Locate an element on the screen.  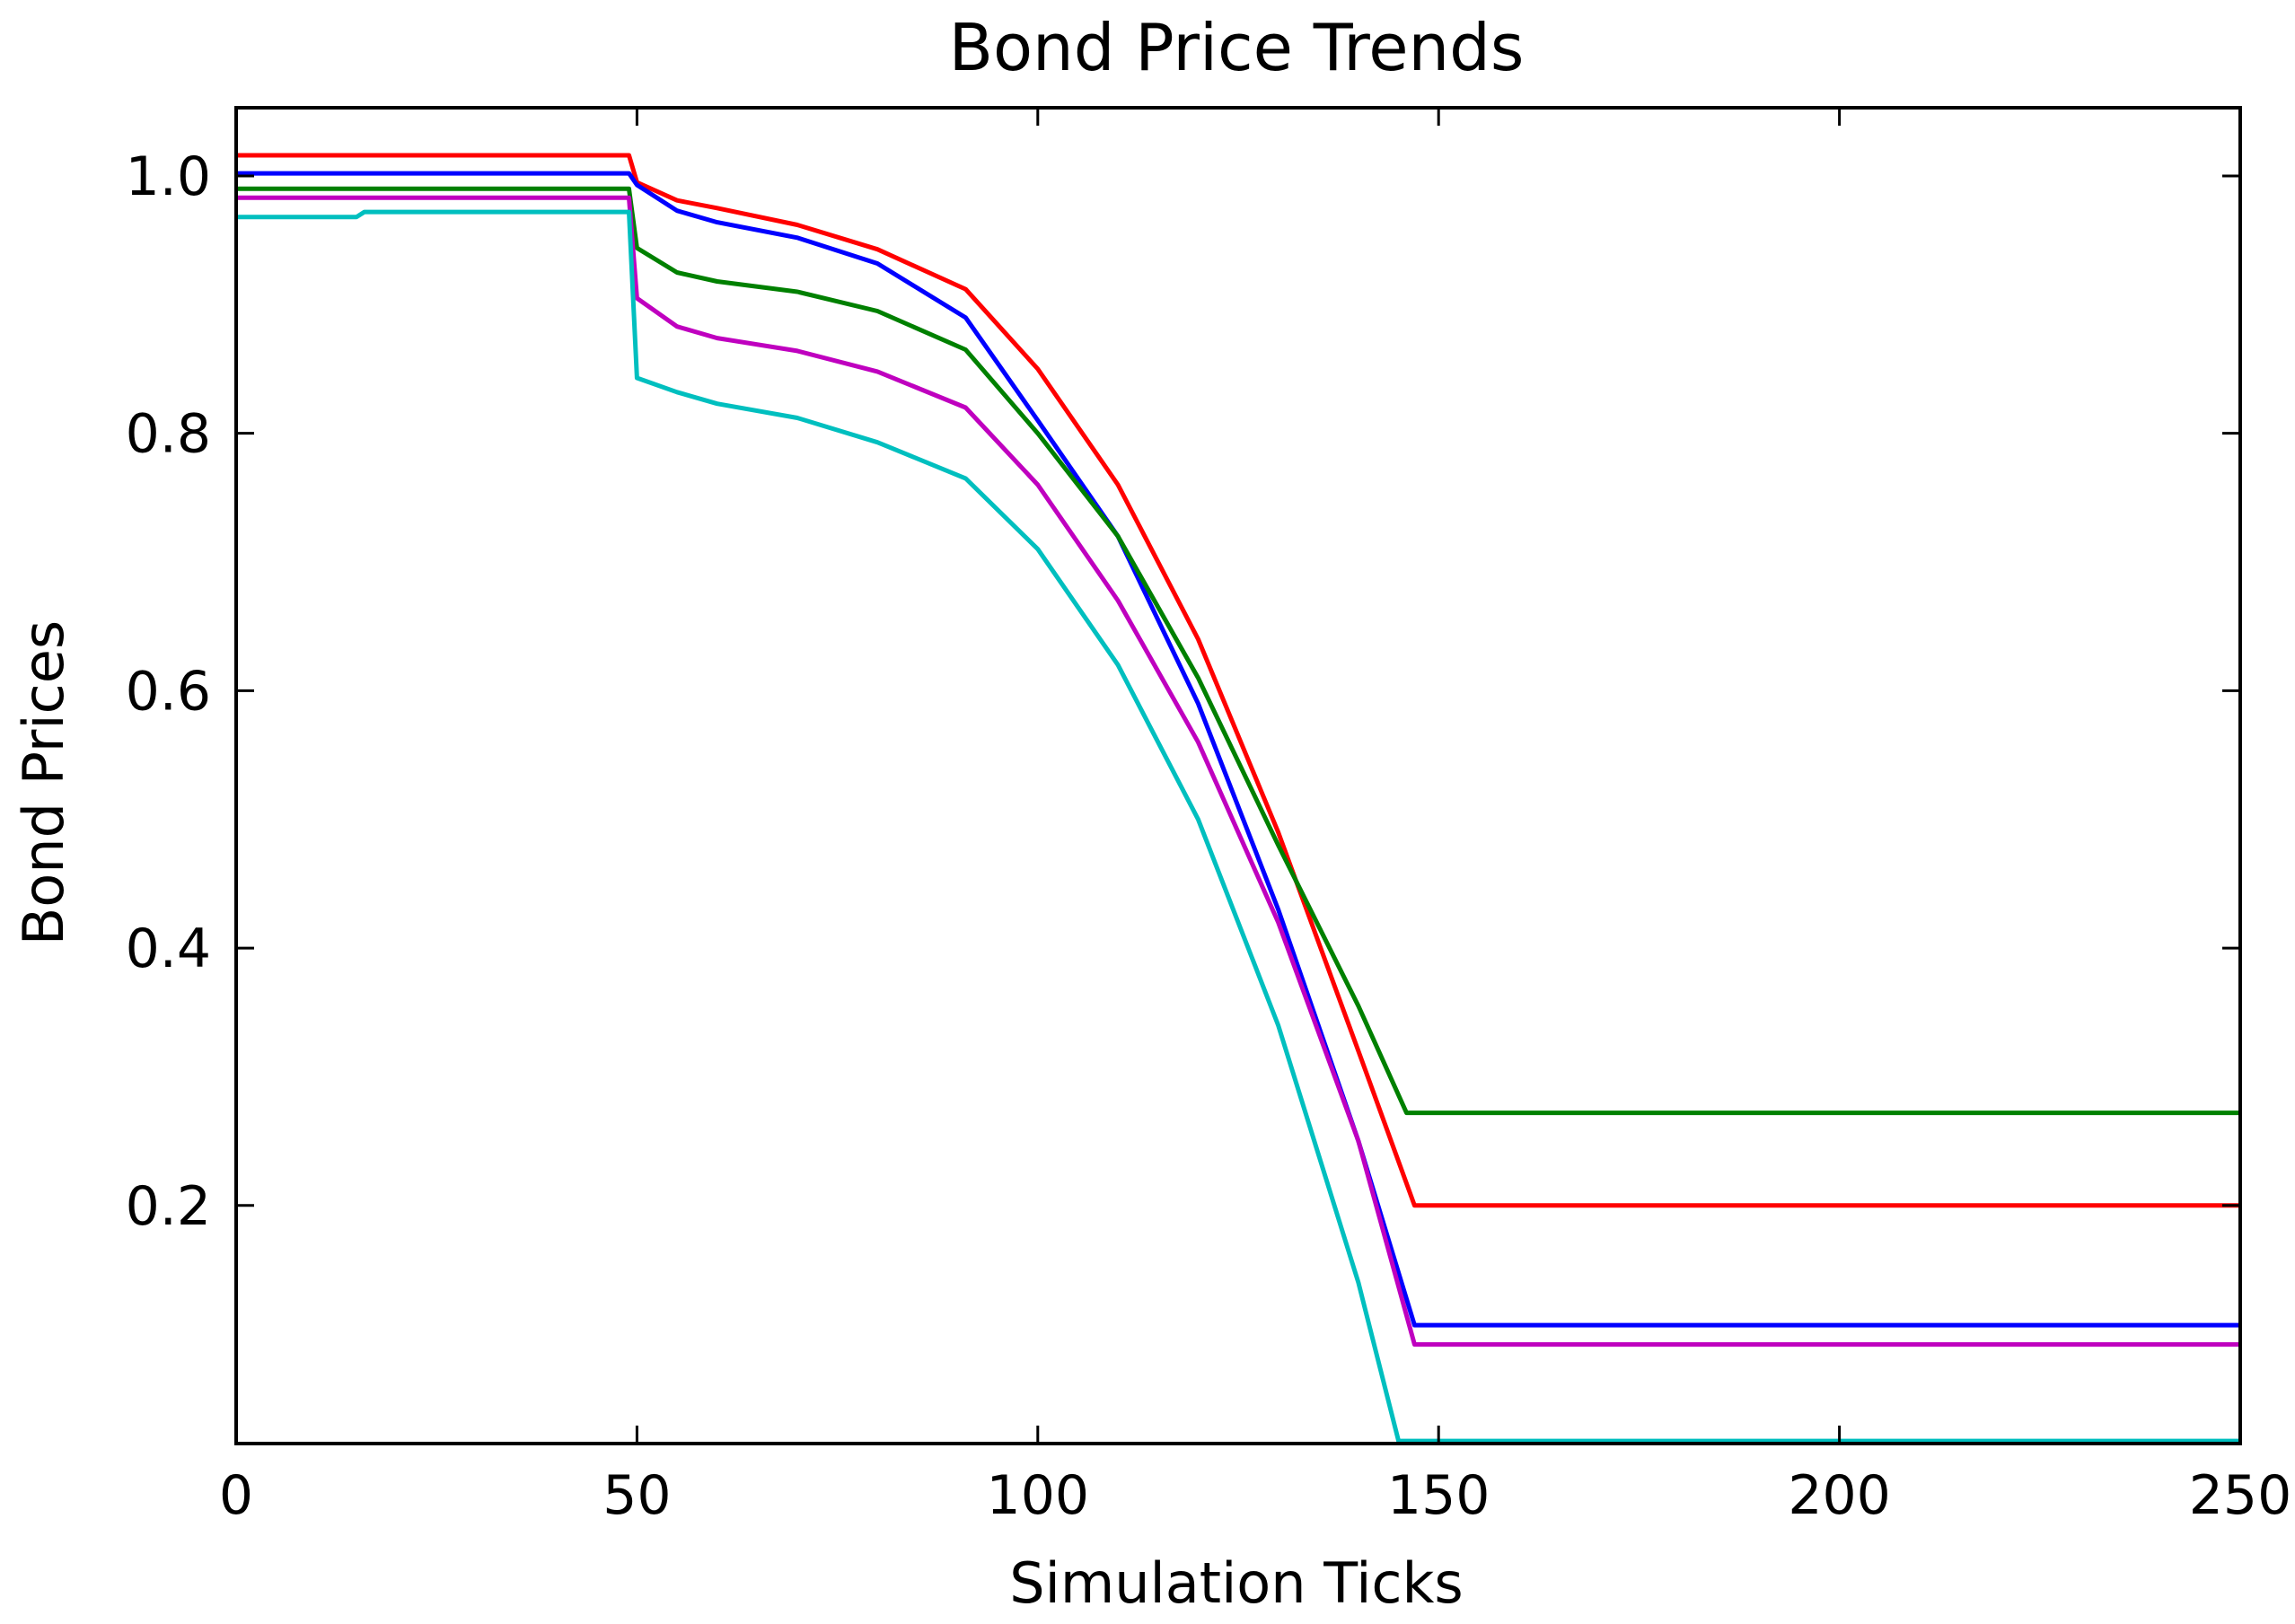
x-tick-label: 100 is located at coordinates (1039, 1495).